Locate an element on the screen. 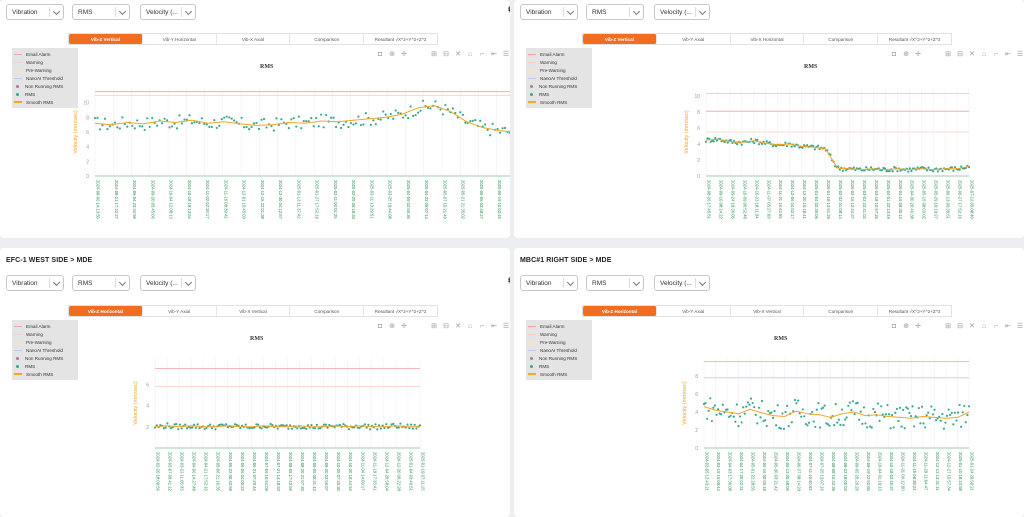 Image resolution: width=1024 pixels, height=517 pixels. tab-1: Vib-Y Horizontal is located at coordinates (180, 39).